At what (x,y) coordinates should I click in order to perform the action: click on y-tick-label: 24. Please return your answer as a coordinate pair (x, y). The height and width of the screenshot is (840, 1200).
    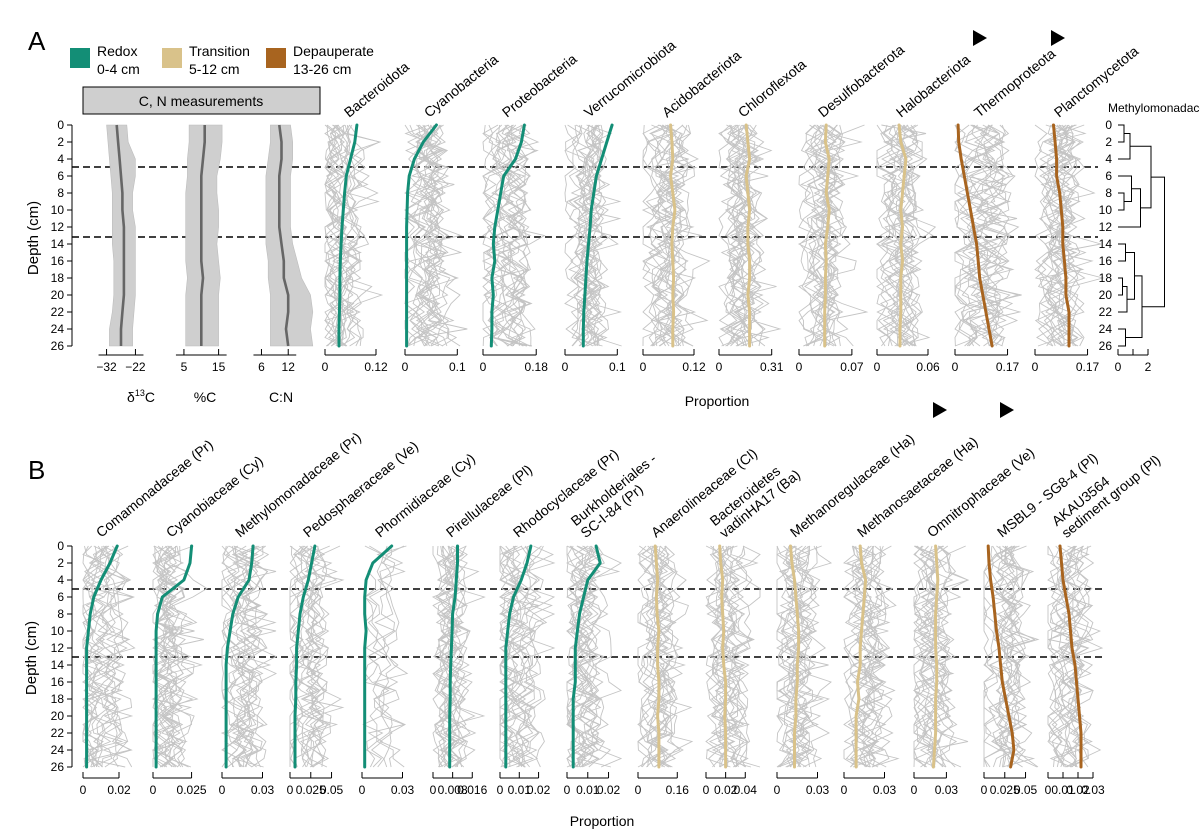
    Looking at the image, I should click on (58, 750).